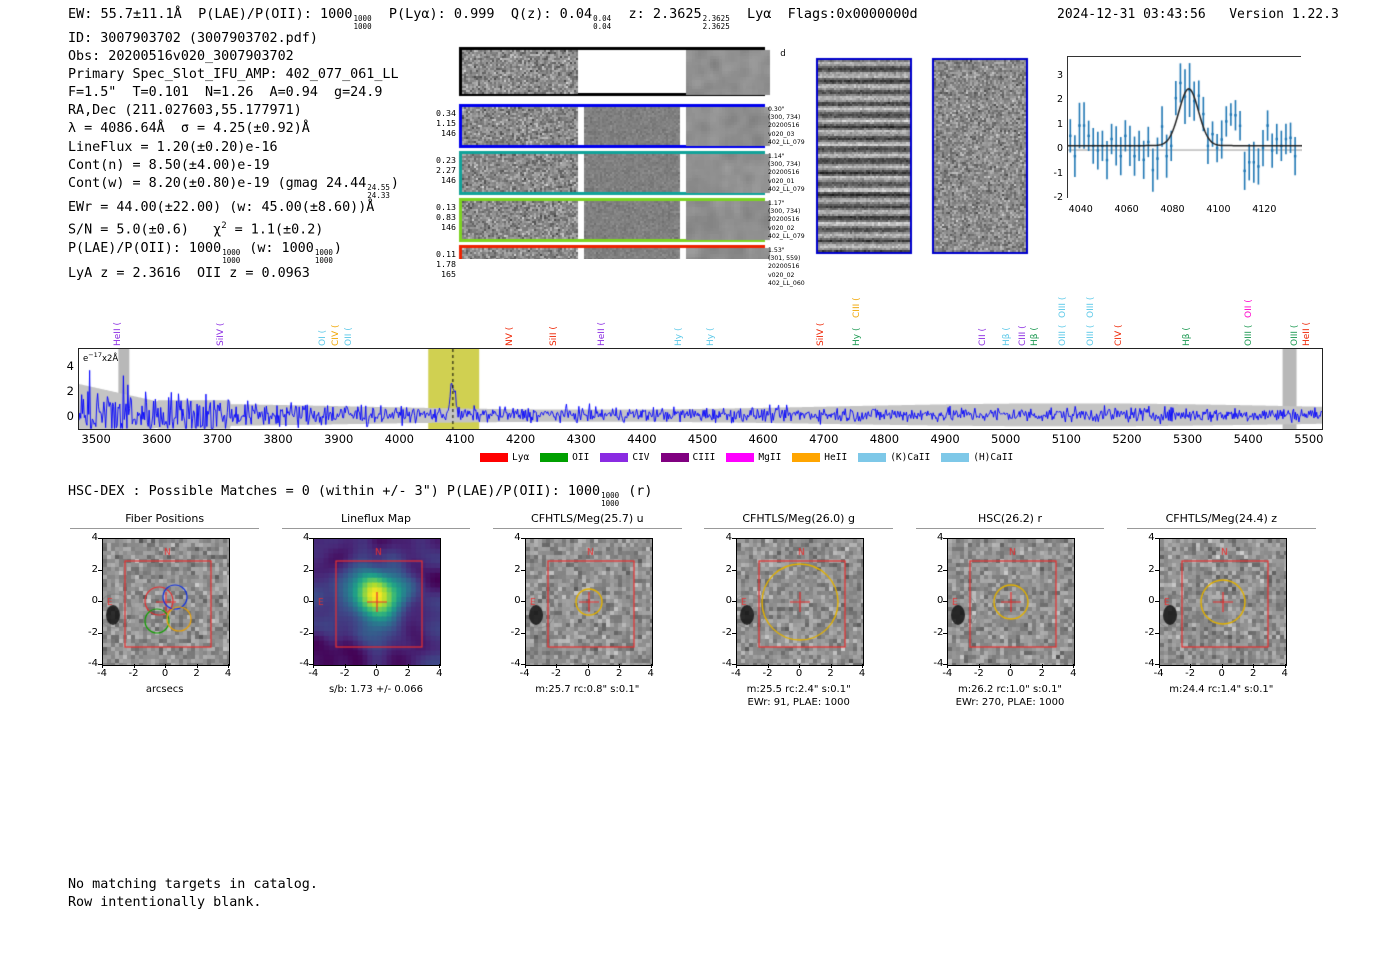 The height and width of the screenshot is (953, 1400). I want to click on emission-line-label: Hy (, so click(679, 336).